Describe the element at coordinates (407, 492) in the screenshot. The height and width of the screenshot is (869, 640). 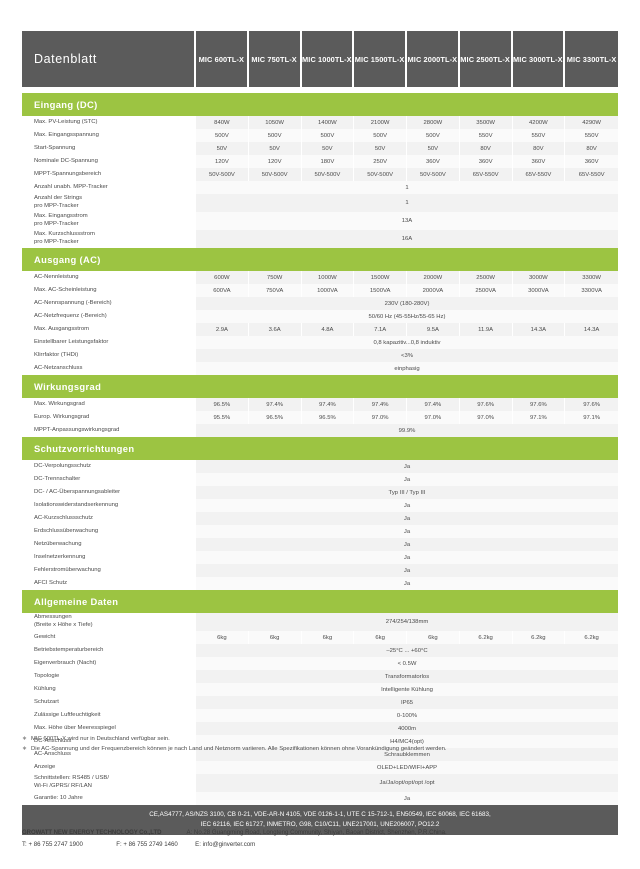
I see `row-span-value-3-2: Typ III / Typ III` at that location.